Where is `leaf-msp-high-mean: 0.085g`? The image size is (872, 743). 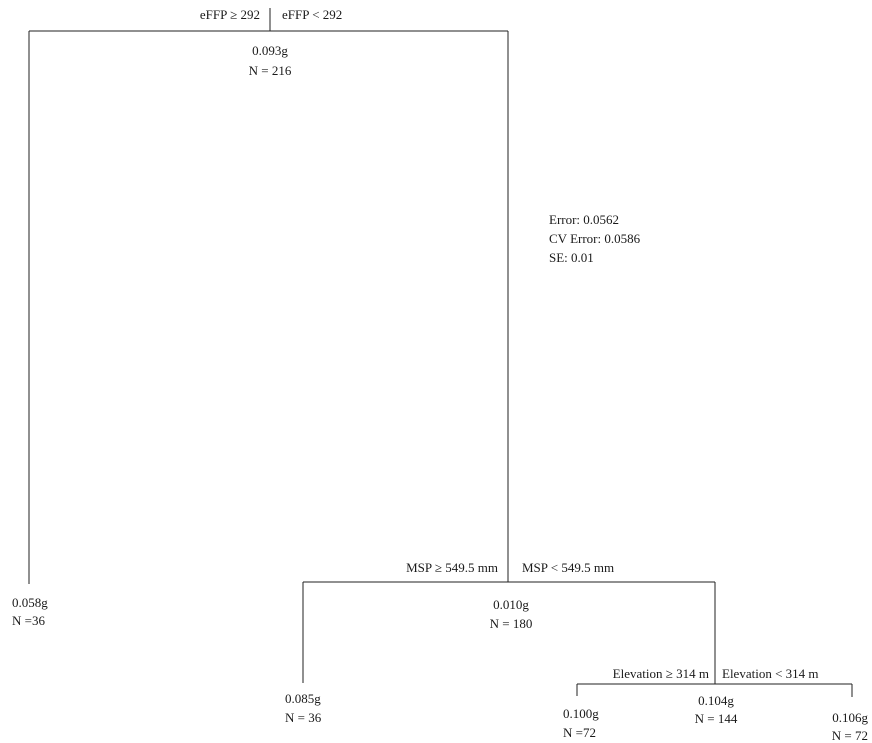
leaf-msp-high-mean: 0.085g is located at coordinates (303, 698).